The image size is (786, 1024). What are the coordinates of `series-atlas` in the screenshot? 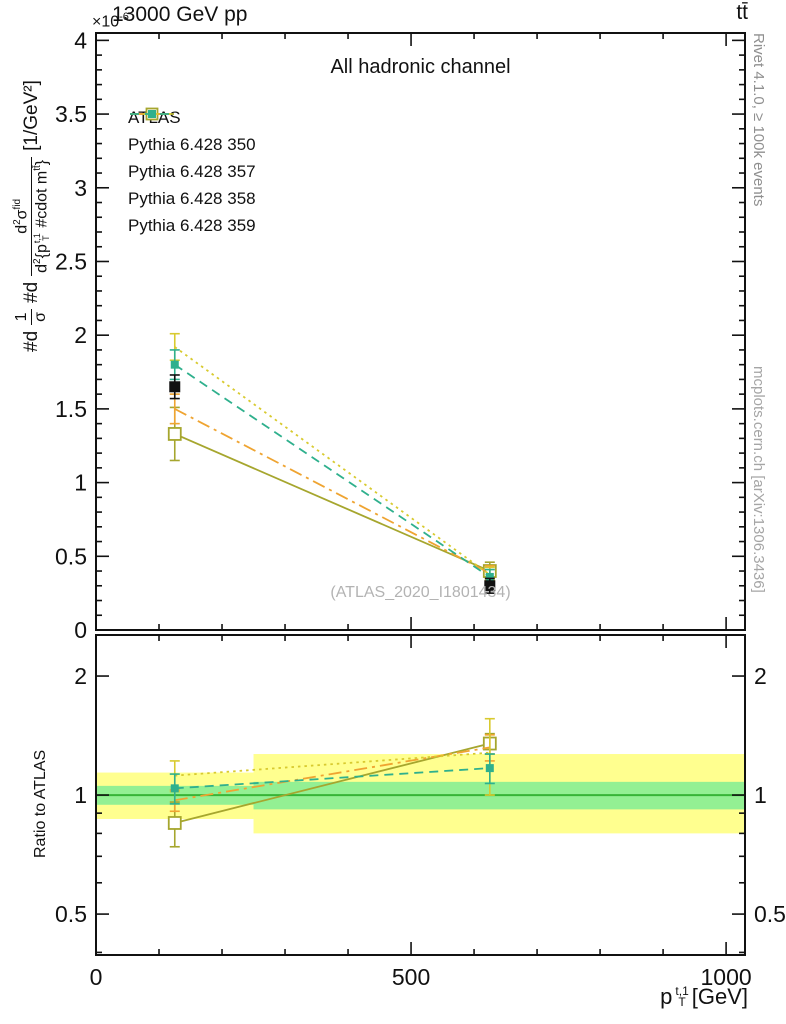 It's located at (332, 484).